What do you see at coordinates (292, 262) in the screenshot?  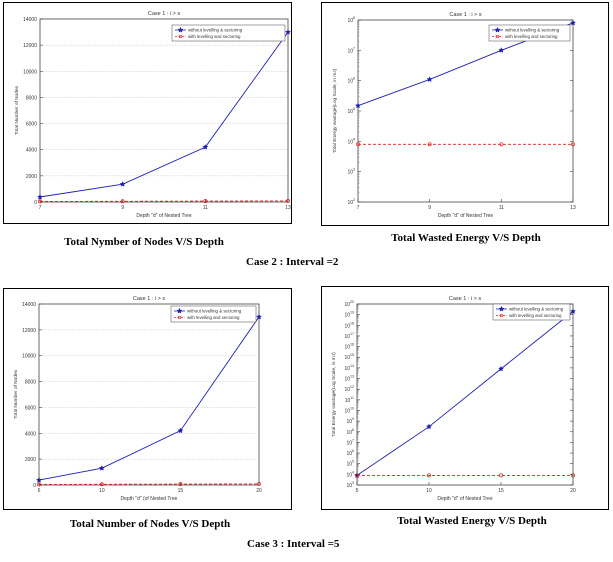 I see `case-2-heading: Case 2 : Interval =2` at bounding box center [292, 262].